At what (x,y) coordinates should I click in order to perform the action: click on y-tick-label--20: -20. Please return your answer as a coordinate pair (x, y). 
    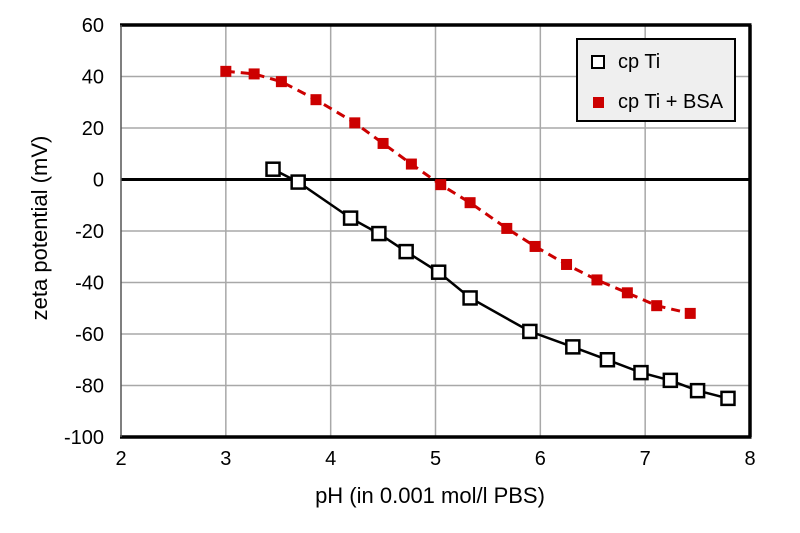
    Looking at the image, I should click on (89, 232).